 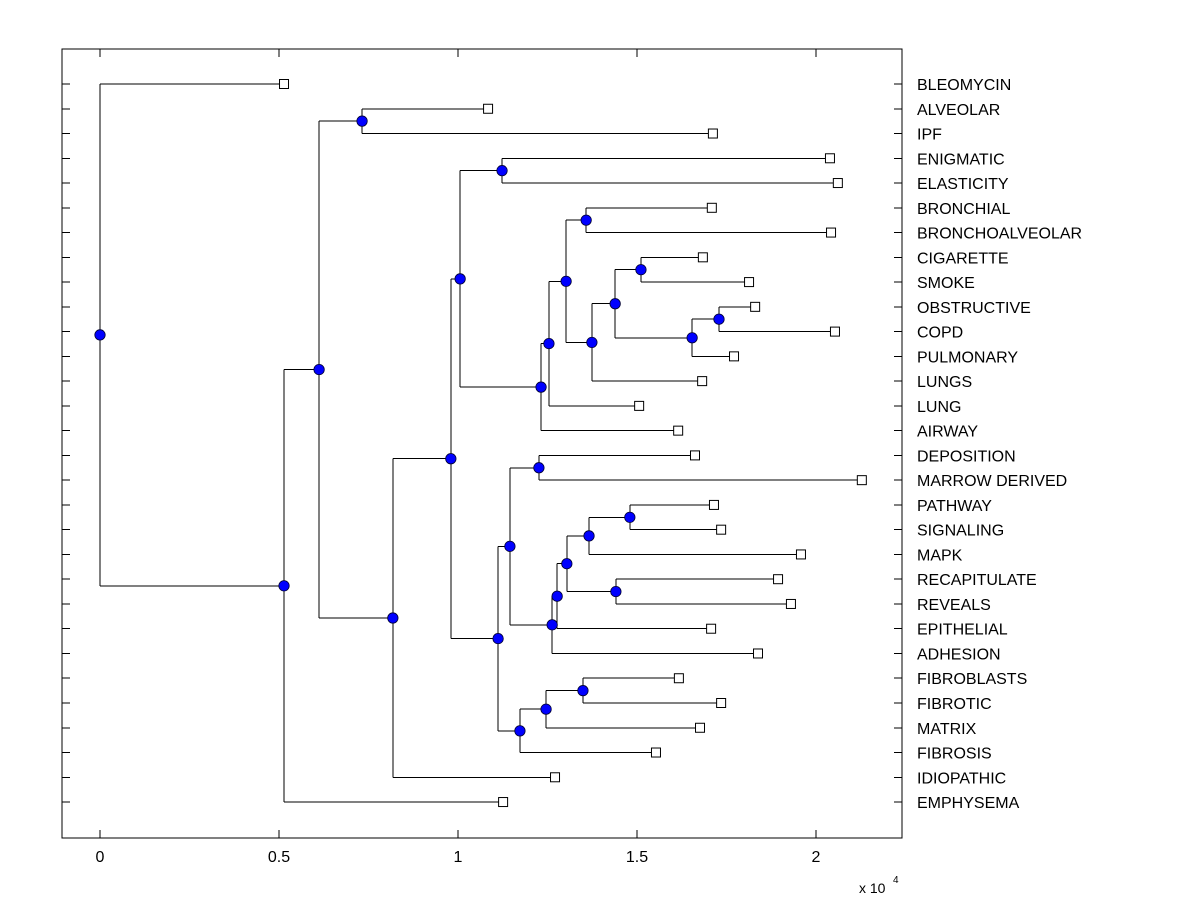 What do you see at coordinates (999, 234) in the screenshot?
I see `leaf-label: BRONCHOALVEOLAR` at bounding box center [999, 234].